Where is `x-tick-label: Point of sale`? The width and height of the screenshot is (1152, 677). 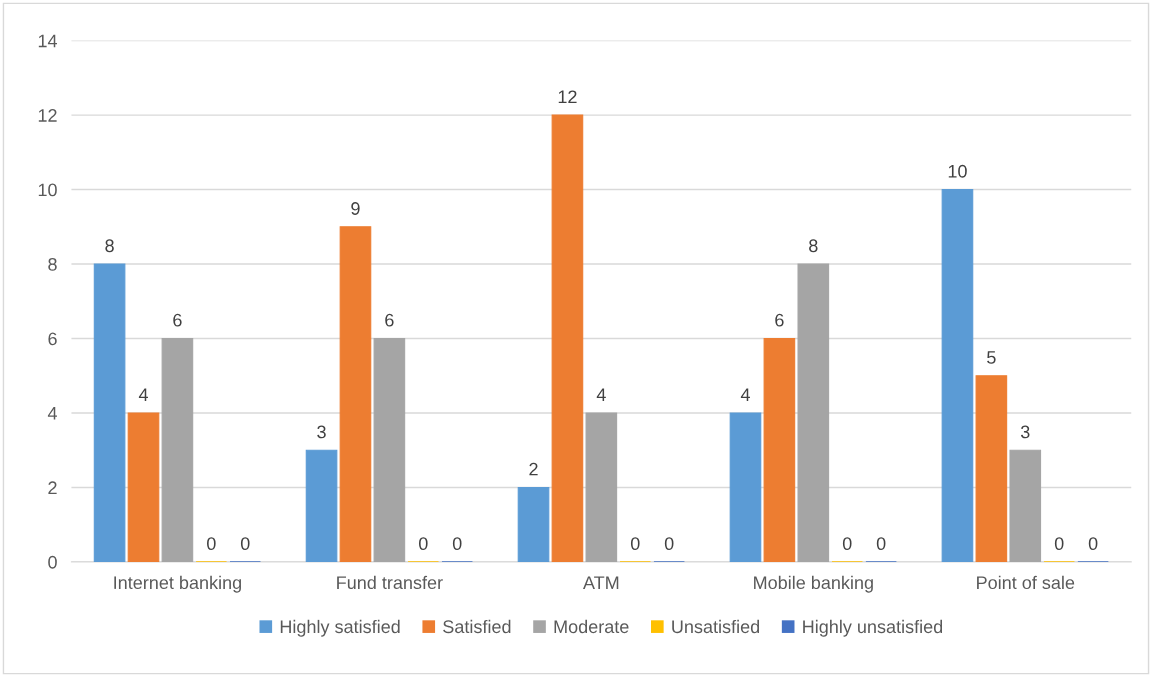 x-tick-label: Point of sale is located at coordinates (1026, 582).